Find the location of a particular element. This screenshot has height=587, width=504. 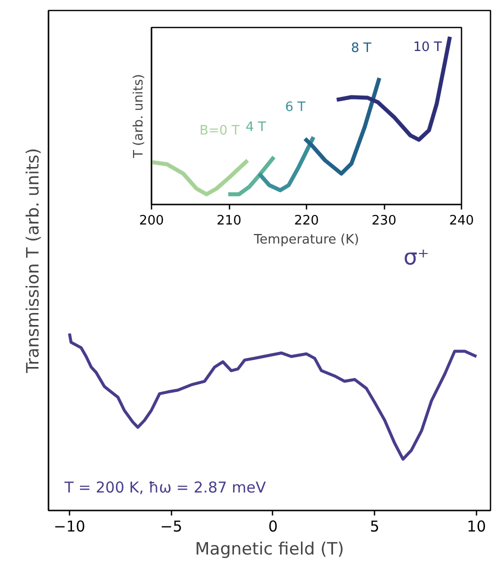

x-axis-title: Temperature (K) is located at coordinates (306, 240).